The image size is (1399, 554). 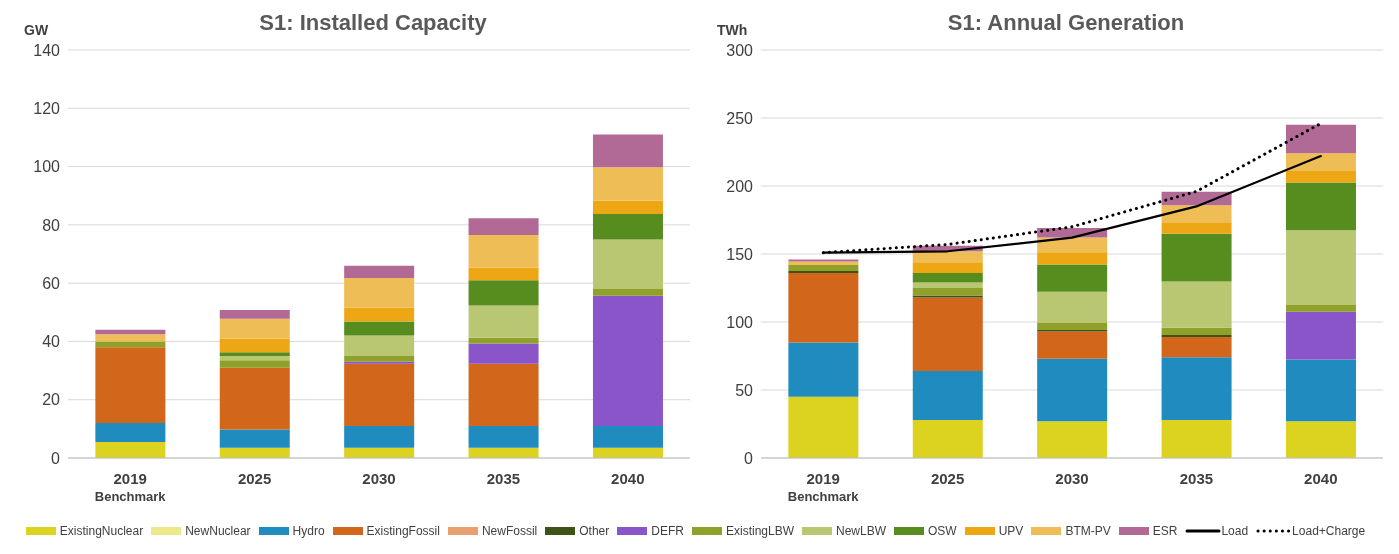 I want to click on legend-label: NewLBW, so click(x=861, y=531).